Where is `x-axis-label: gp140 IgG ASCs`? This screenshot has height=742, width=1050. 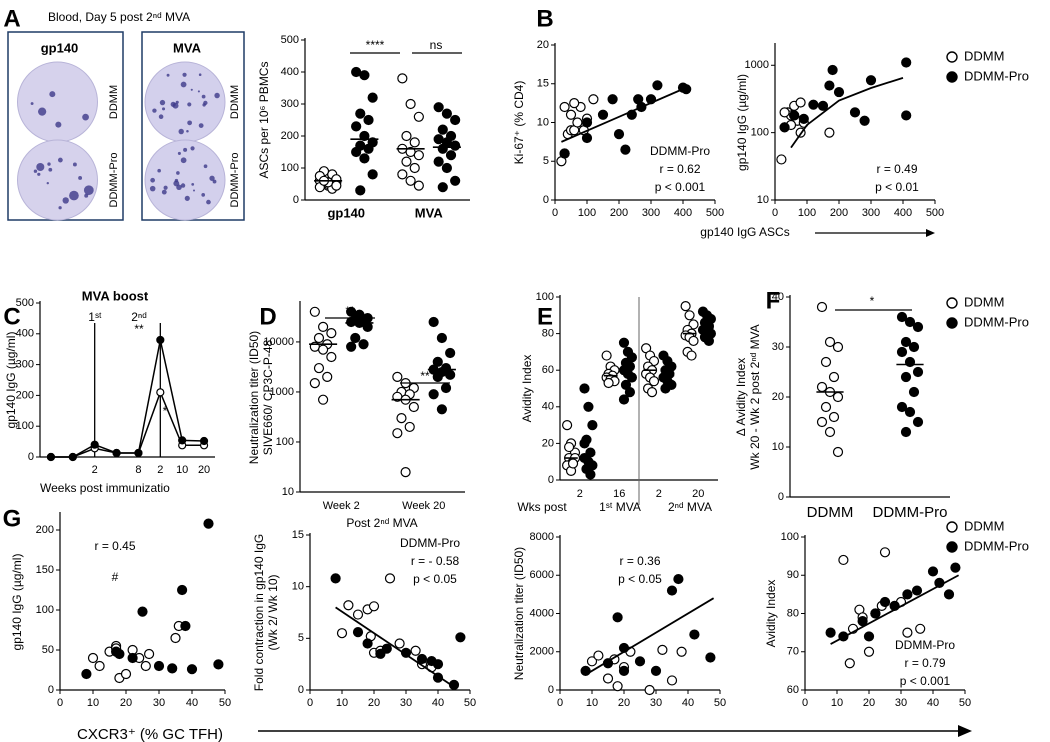 x-axis-label: gp140 IgG ASCs is located at coordinates (744, 232).